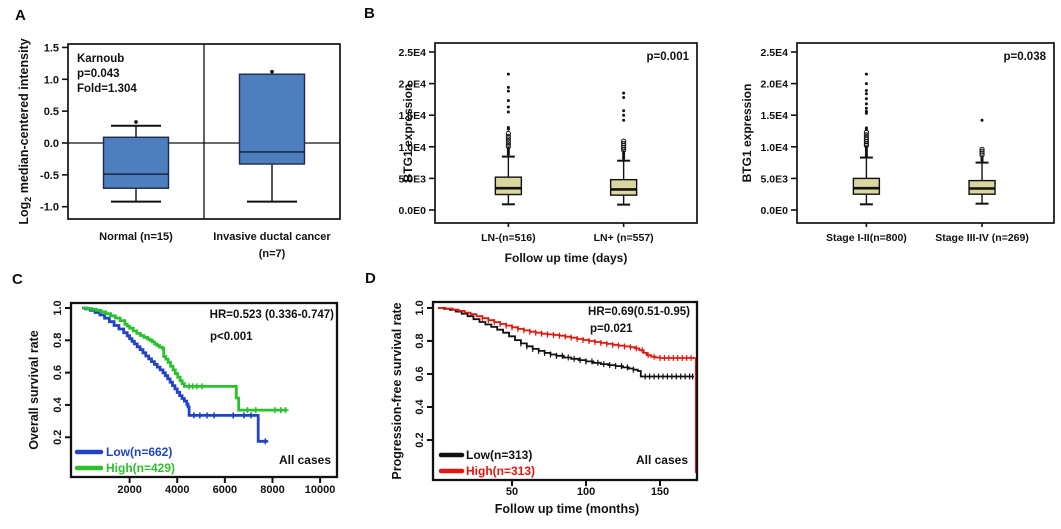 This screenshot has width=1061, height=529. What do you see at coordinates (320, 490) in the screenshot?
I see `x-tick-label: 10000` at bounding box center [320, 490].